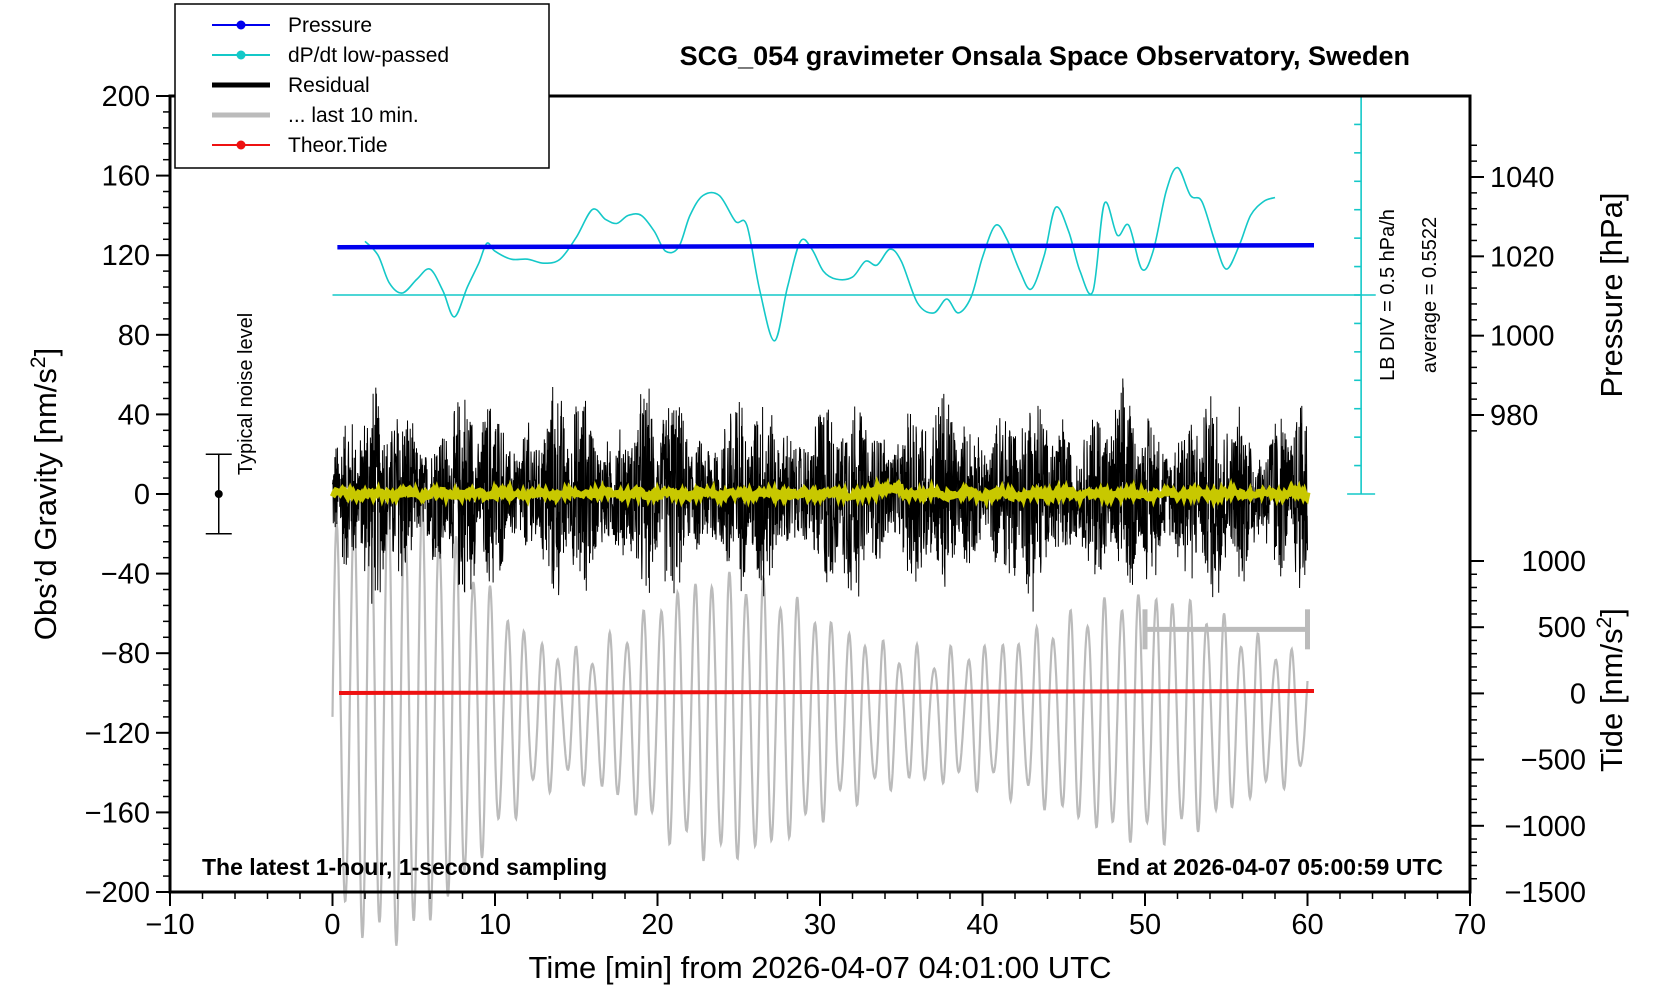  I want to click on lb-div-label: LB DIV = 0.5 hPa/h, so click(1388, 295).